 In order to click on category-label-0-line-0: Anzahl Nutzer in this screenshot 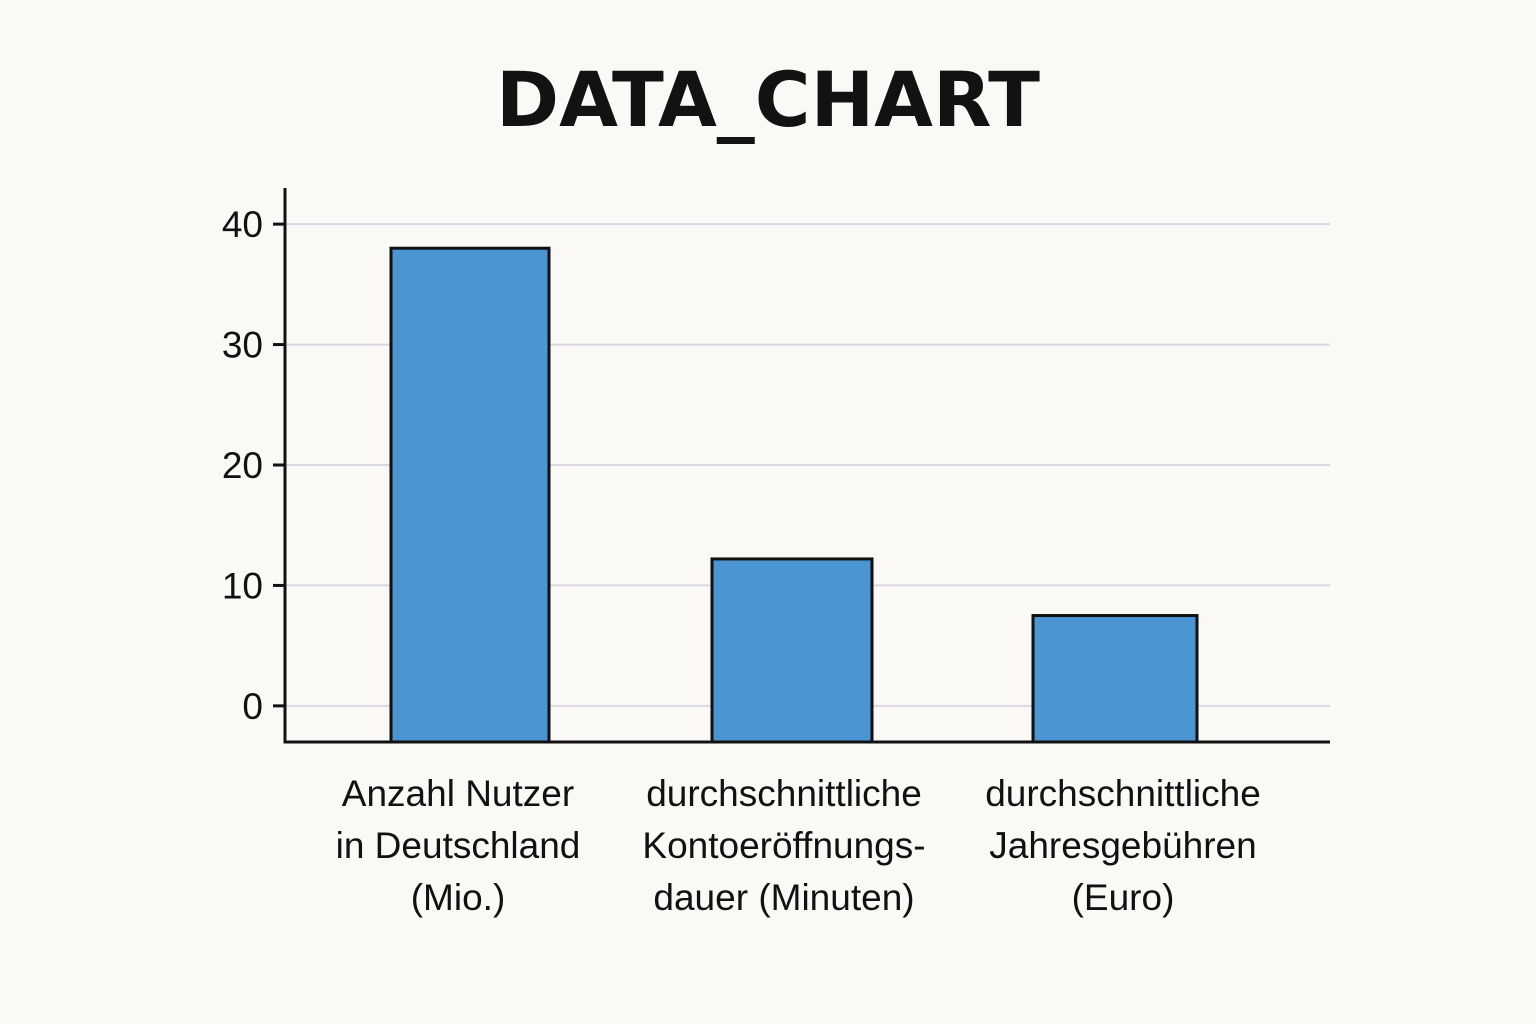, I will do `click(458, 793)`.